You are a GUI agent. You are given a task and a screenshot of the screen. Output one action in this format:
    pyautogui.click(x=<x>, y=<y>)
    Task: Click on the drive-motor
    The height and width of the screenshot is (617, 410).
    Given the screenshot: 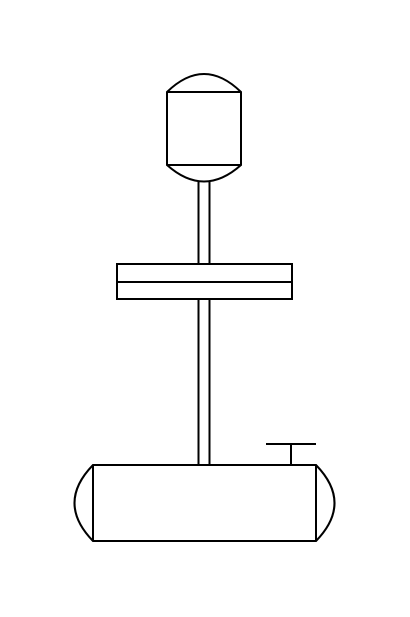 What is the action you would take?
    pyautogui.click(x=204, y=128)
    